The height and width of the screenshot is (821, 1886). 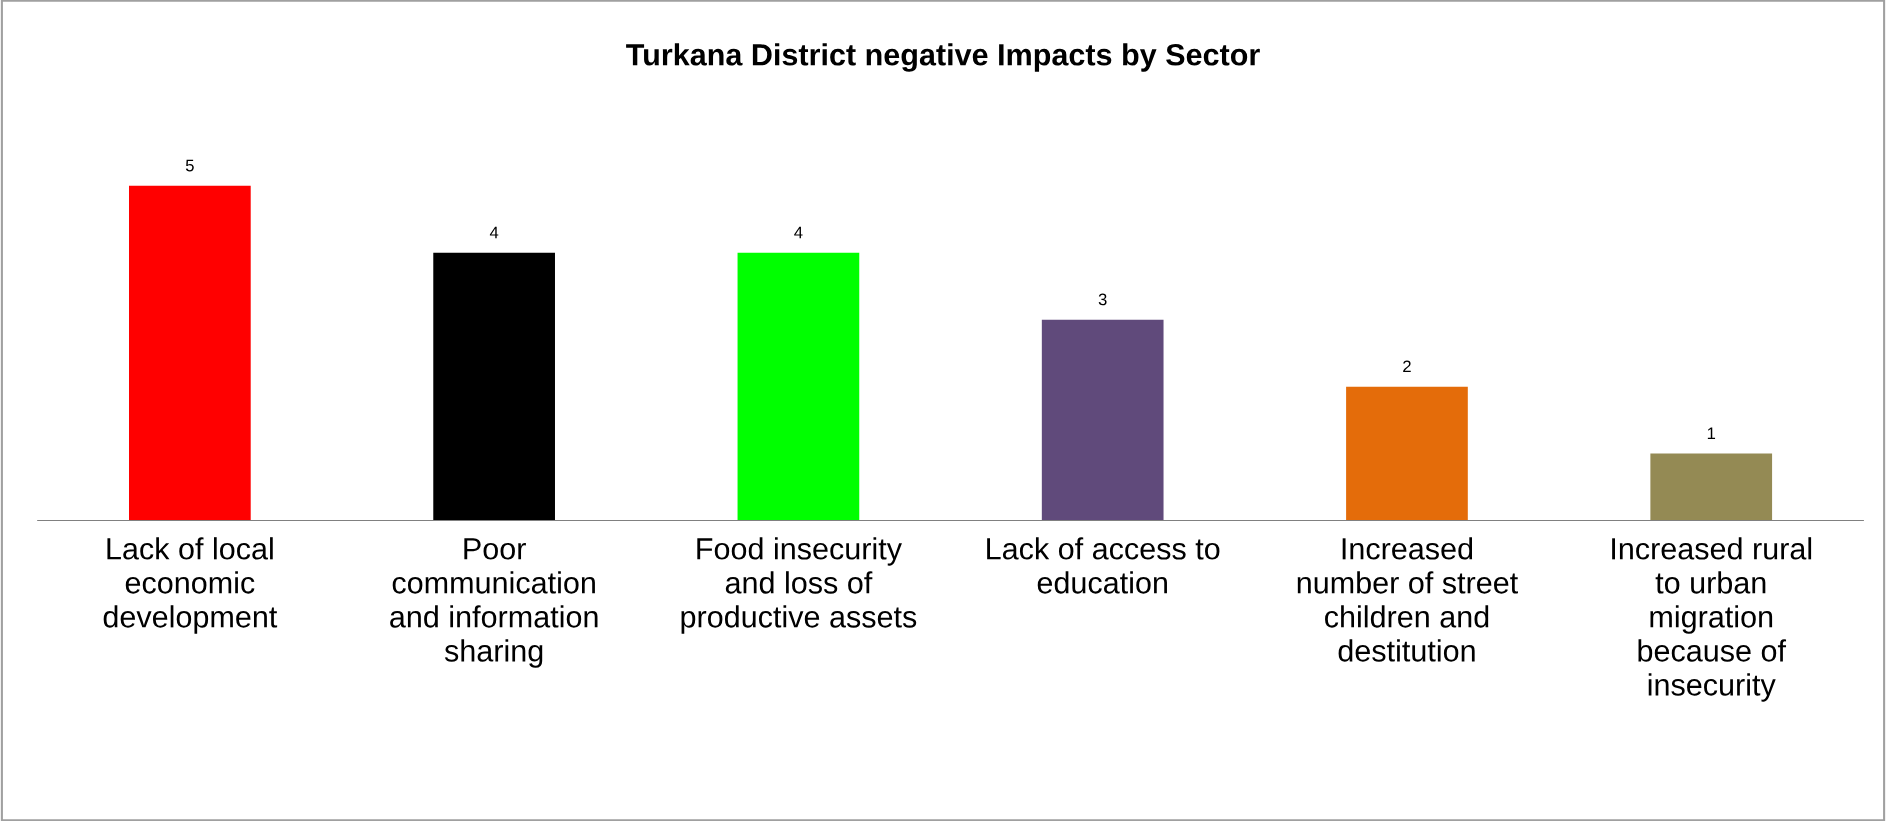 I want to click on data-label: 5, so click(x=189, y=165).